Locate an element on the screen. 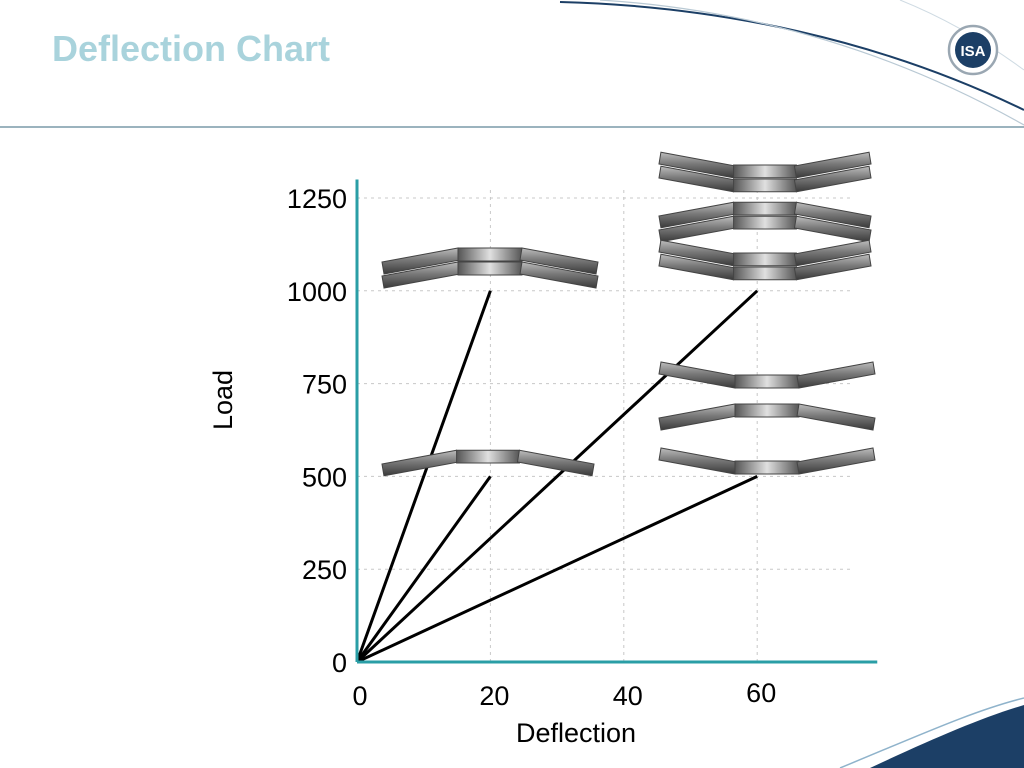  y-tick-label: 250 is located at coordinates (324, 570).